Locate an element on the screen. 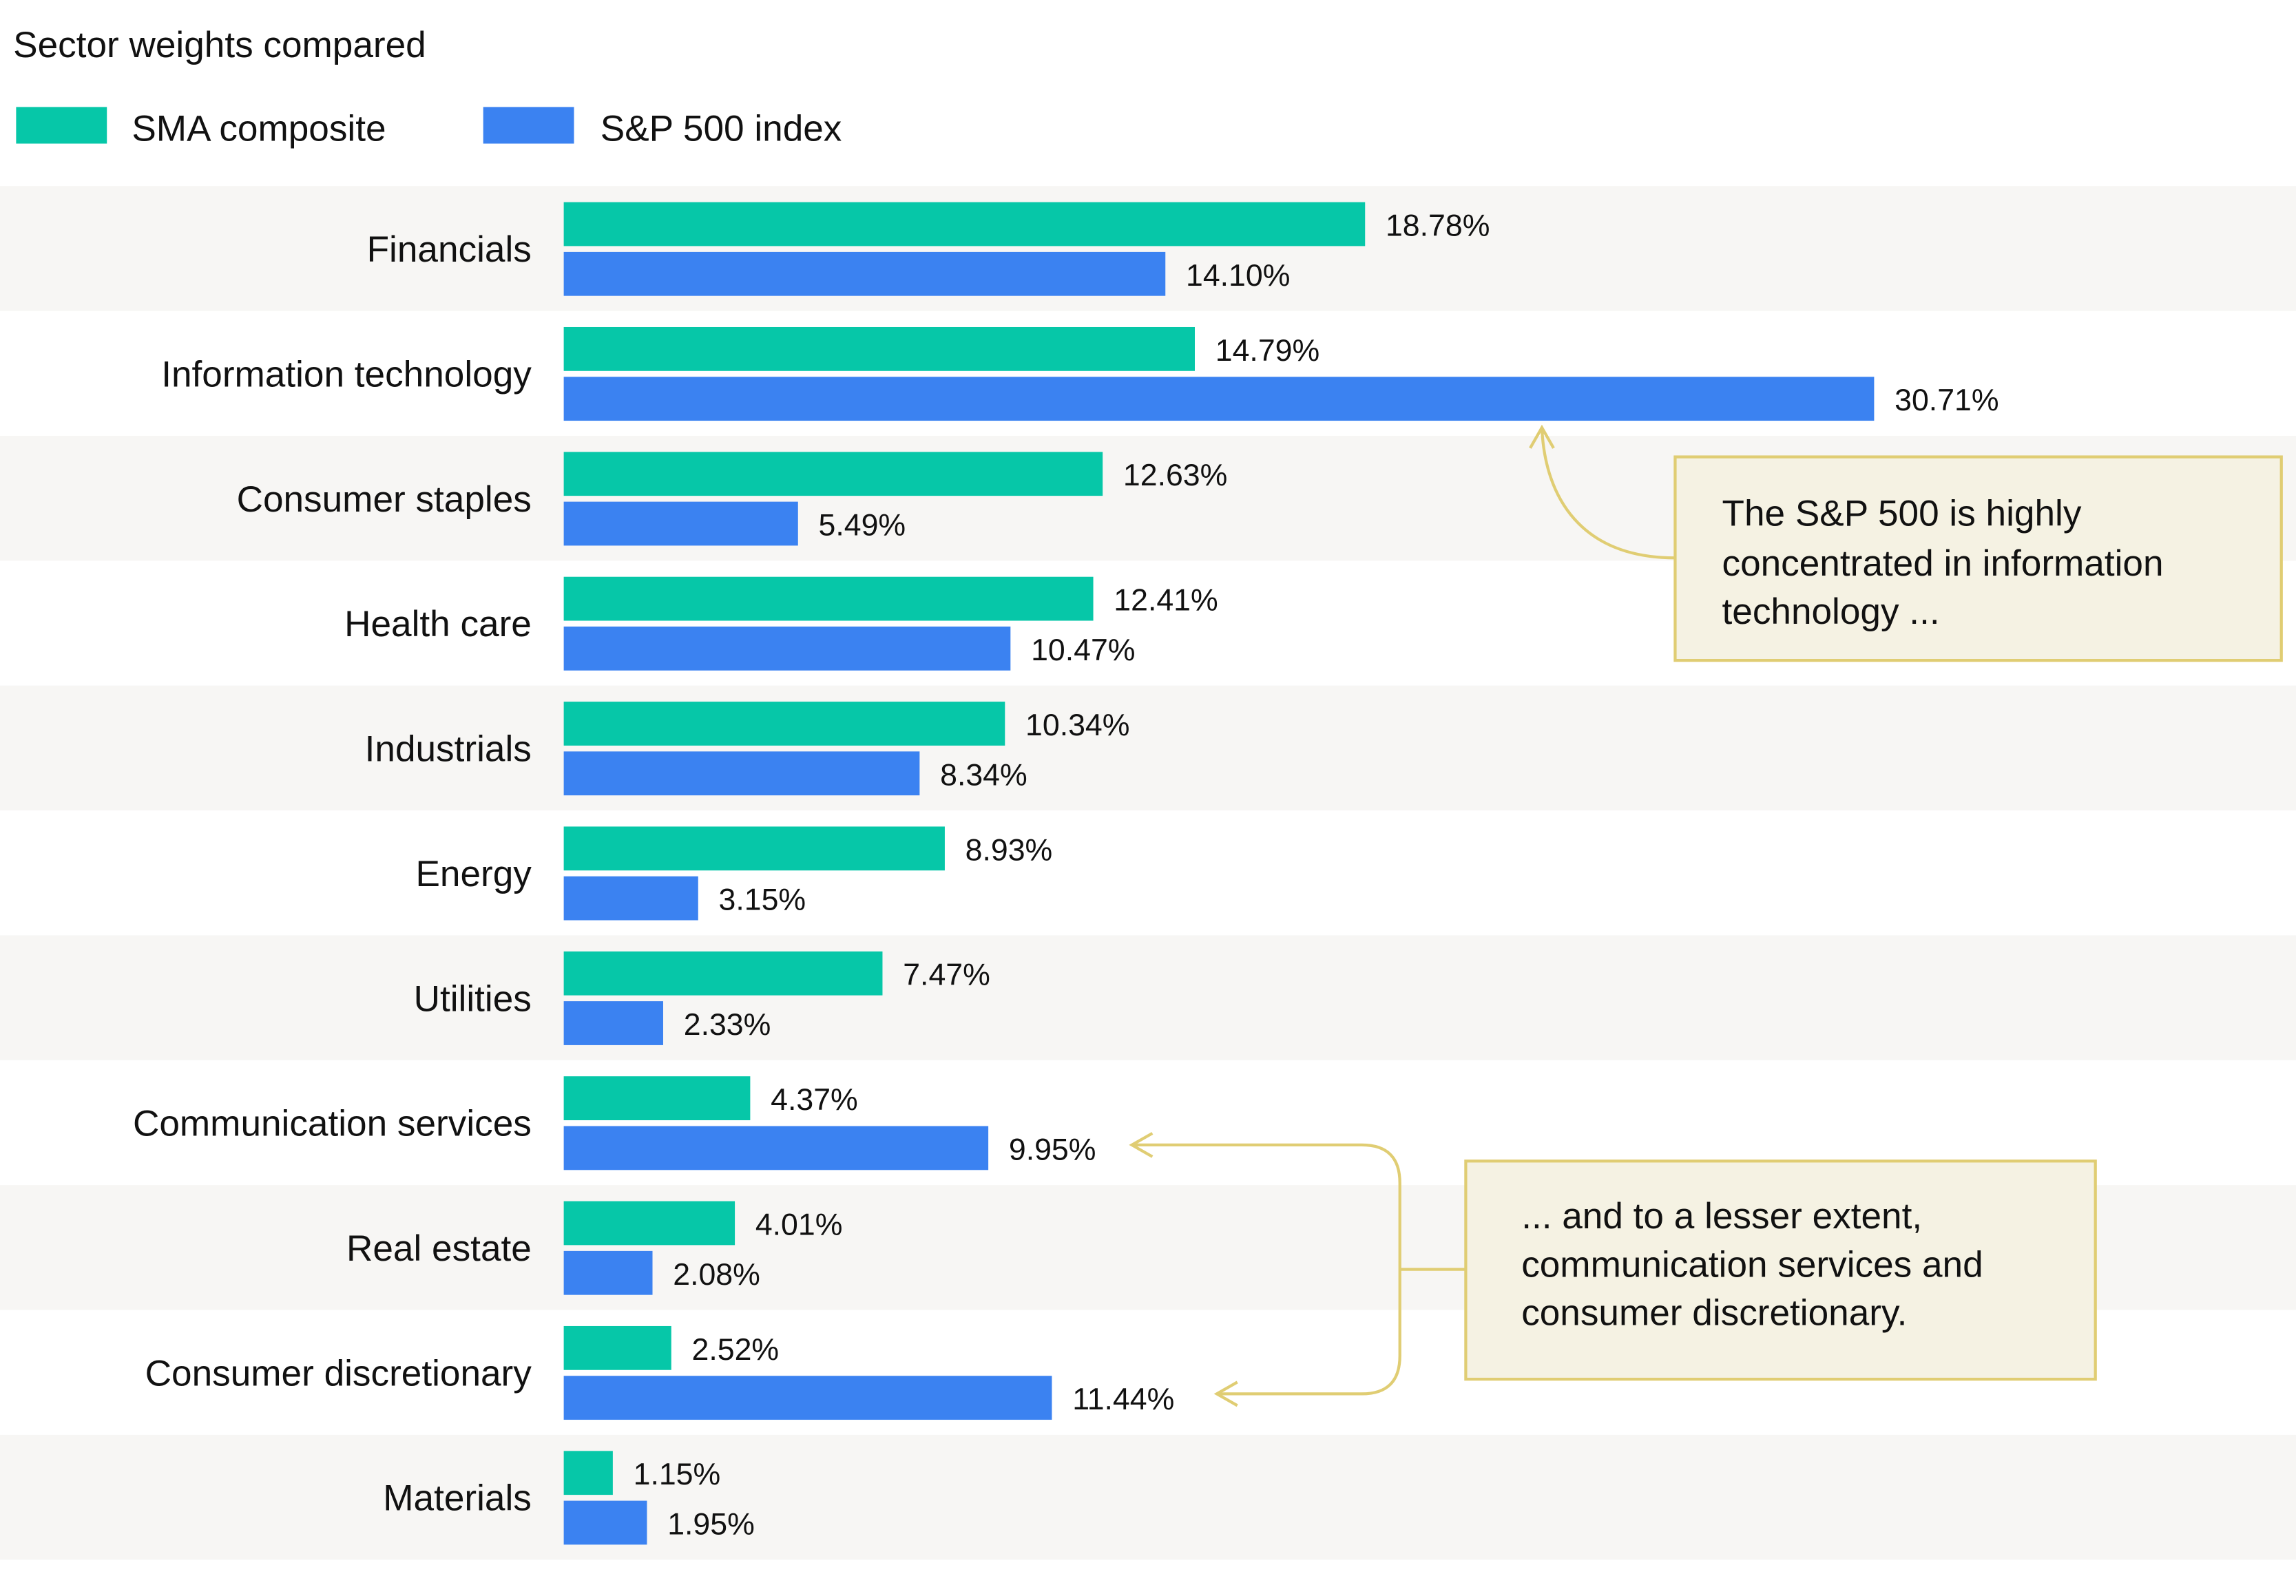 The image size is (2296, 1596). value-label: 1.95% is located at coordinates (711, 1525).